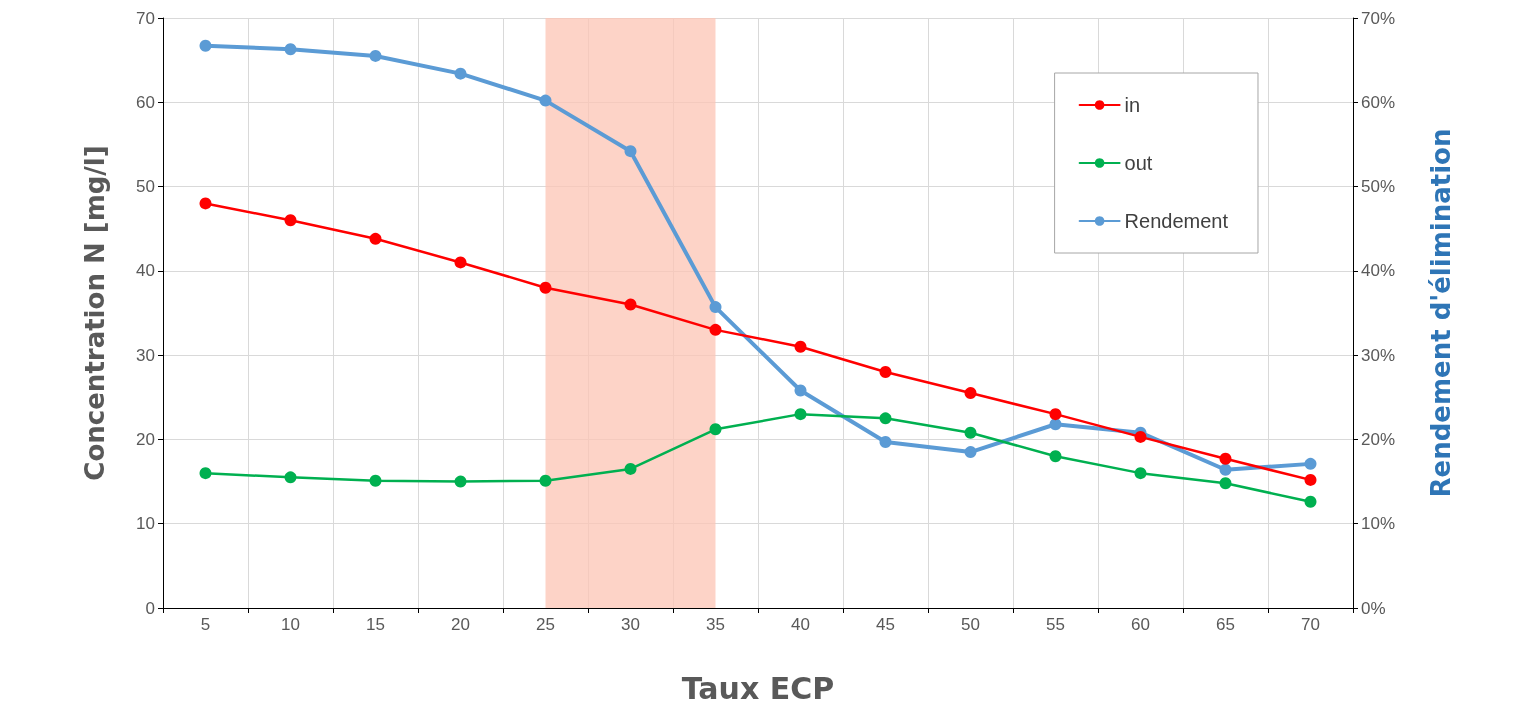  What do you see at coordinates (145, 18) in the screenshot?
I see `y-tick-label: 70` at bounding box center [145, 18].